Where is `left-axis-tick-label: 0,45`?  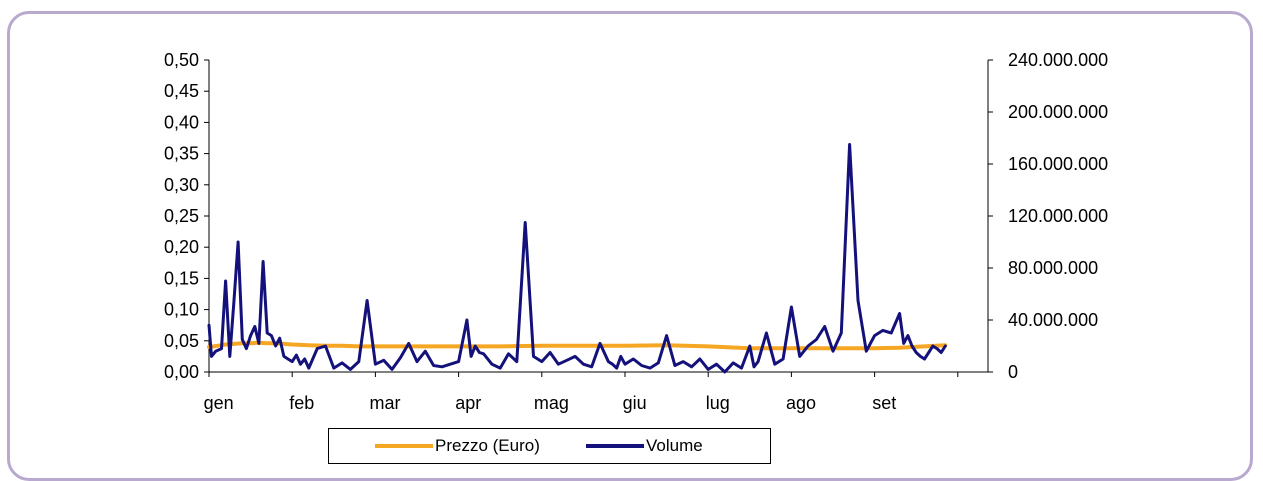
left-axis-tick-label: 0,45 is located at coordinates (181, 91).